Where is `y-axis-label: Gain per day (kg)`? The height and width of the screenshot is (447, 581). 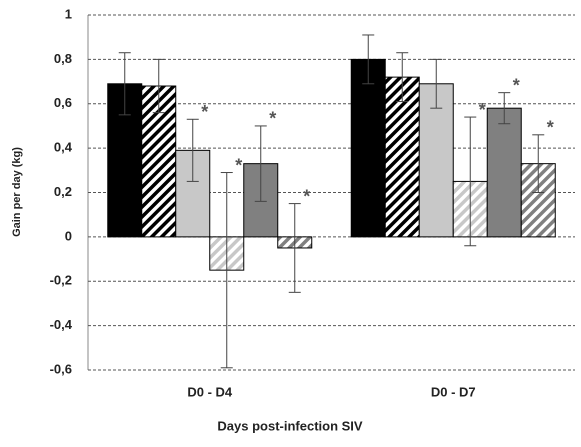 y-axis-label: Gain per day (kg) is located at coordinates (17, 192).